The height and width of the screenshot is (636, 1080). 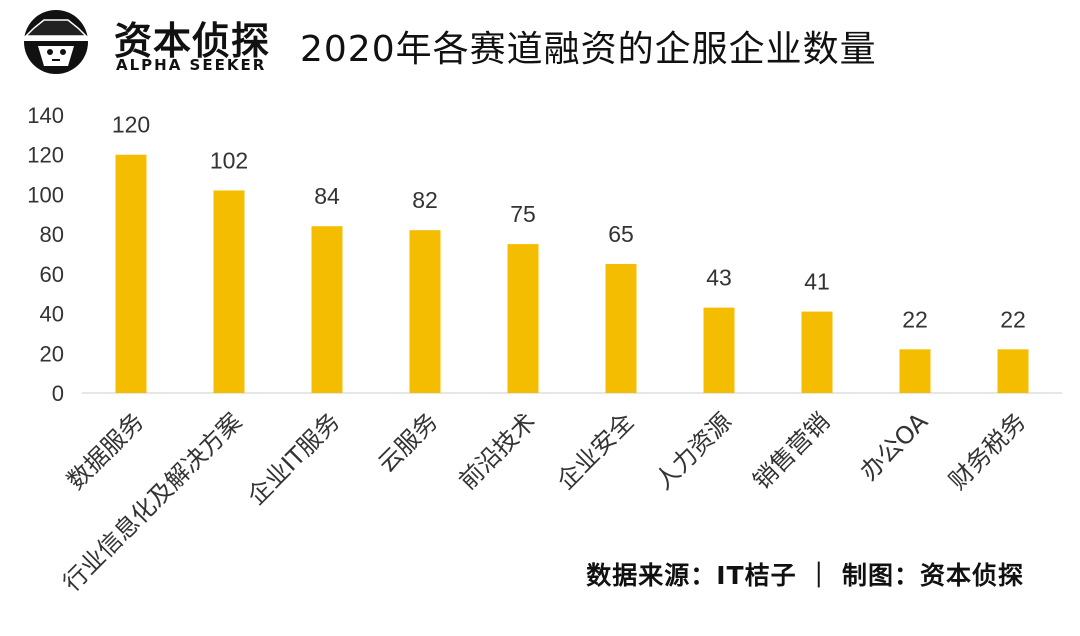 I want to click on x-tick-label: 企业IT服务, so click(x=293, y=458).